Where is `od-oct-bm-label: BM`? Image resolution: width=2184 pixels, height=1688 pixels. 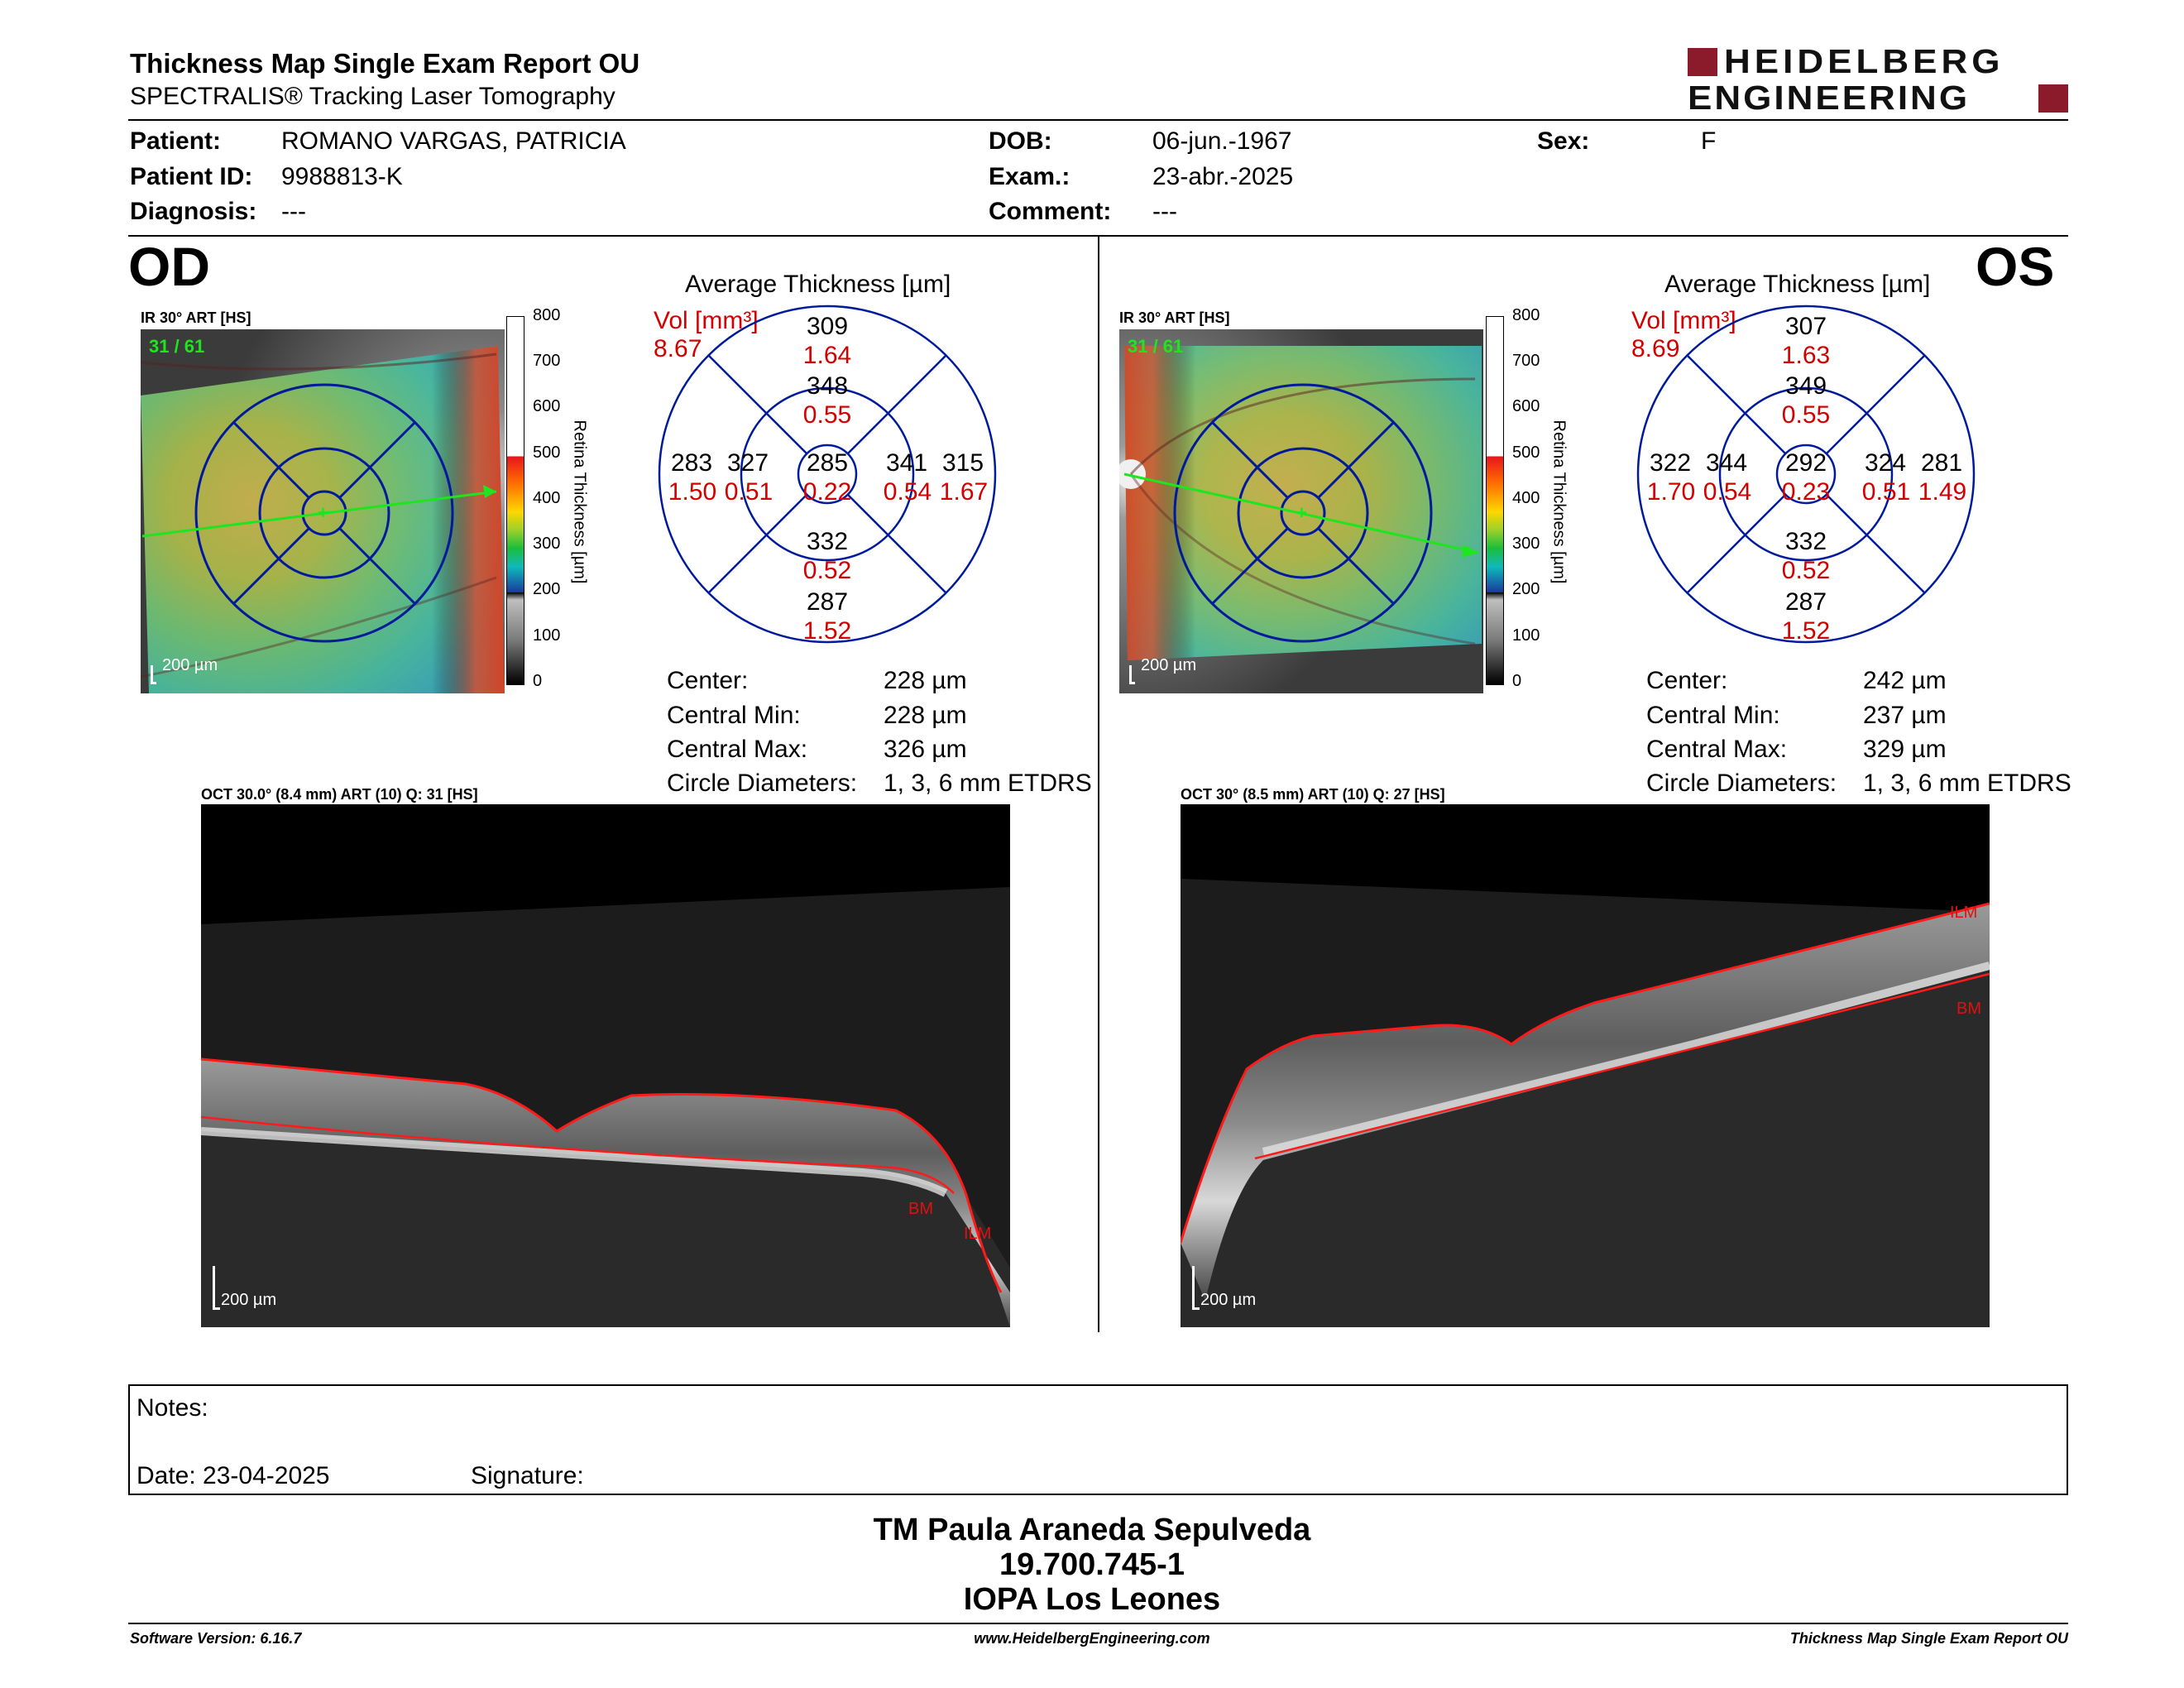 od-oct-bm-label: BM is located at coordinates (920, 1209).